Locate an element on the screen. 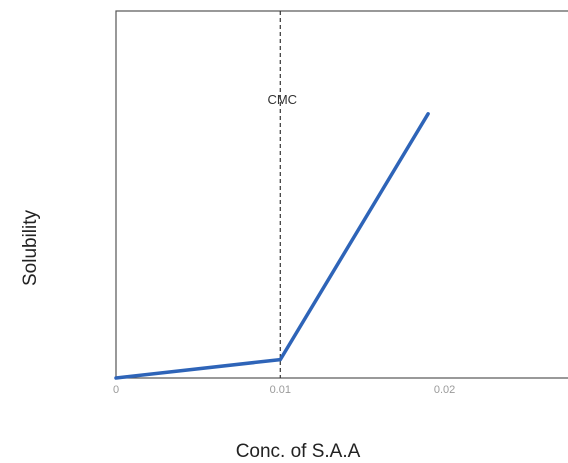 This screenshot has width=568, height=463. x-tick-label: 0 is located at coordinates (116, 390).